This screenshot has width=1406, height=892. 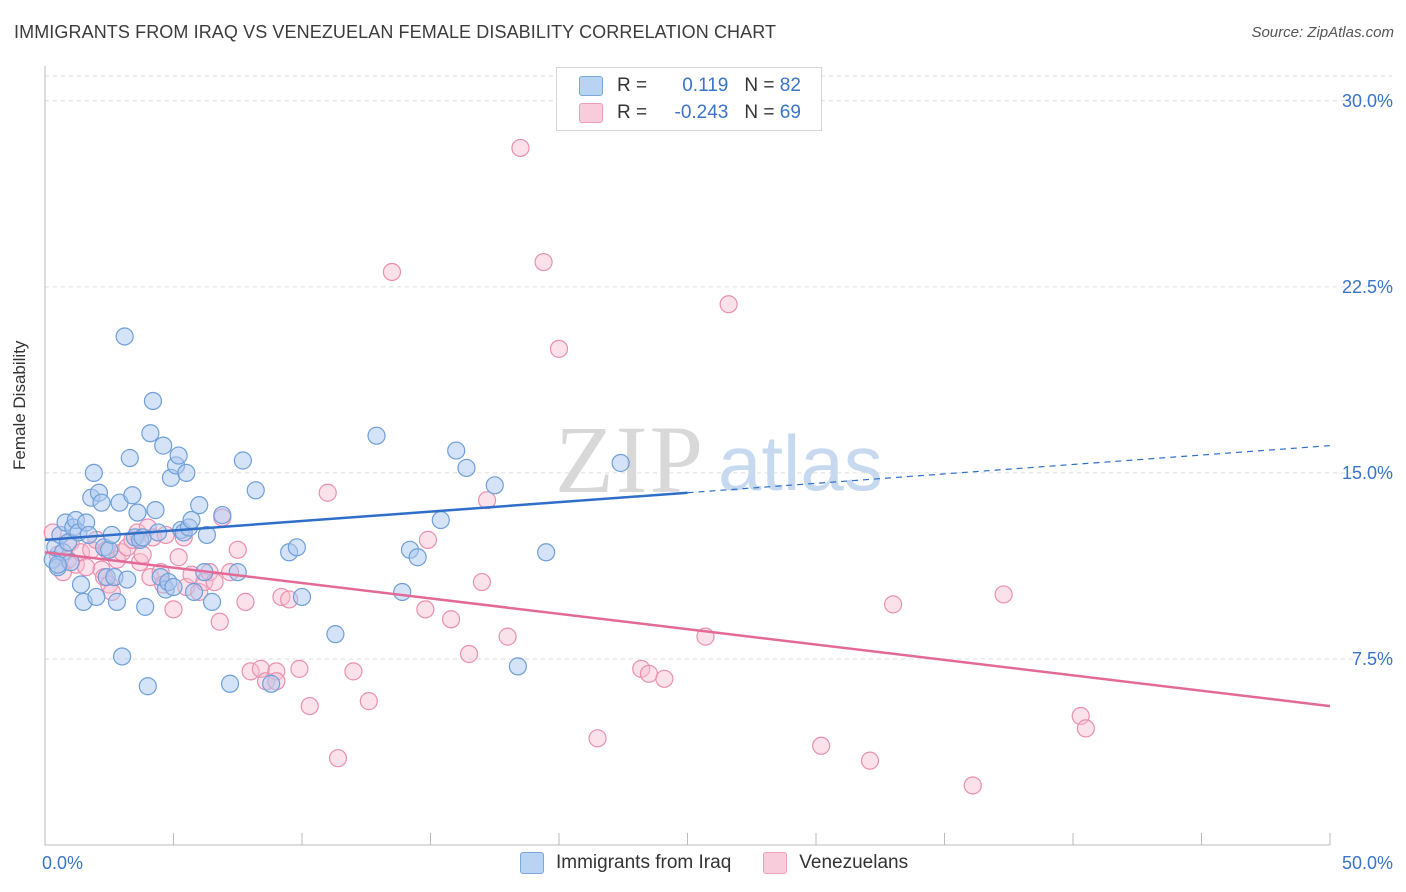 I want to click on iraq-trendline-extension, so click(x=1009, y=469).